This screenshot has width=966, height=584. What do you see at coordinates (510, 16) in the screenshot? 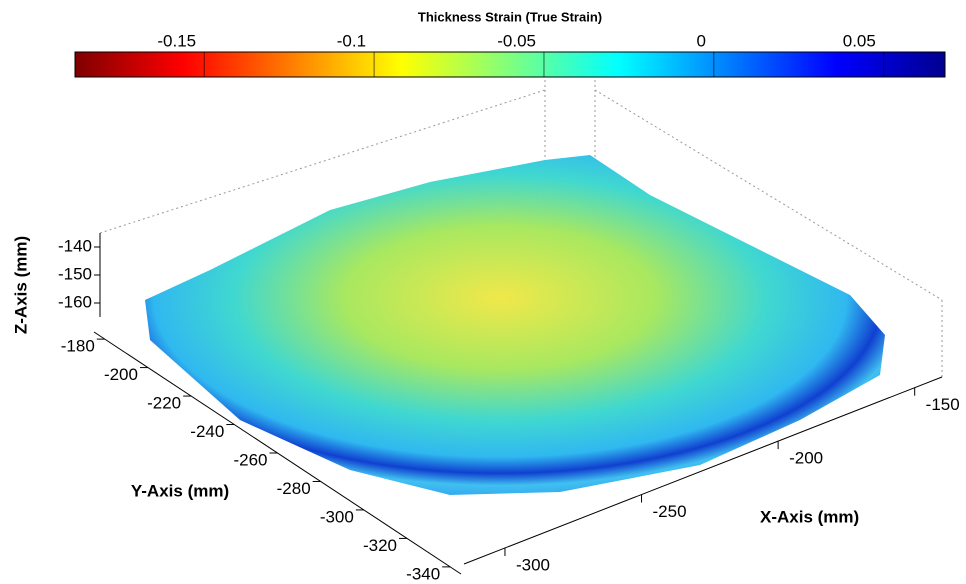
I see `colorbar-title: Thickness Strain (True Strain)` at bounding box center [510, 16].